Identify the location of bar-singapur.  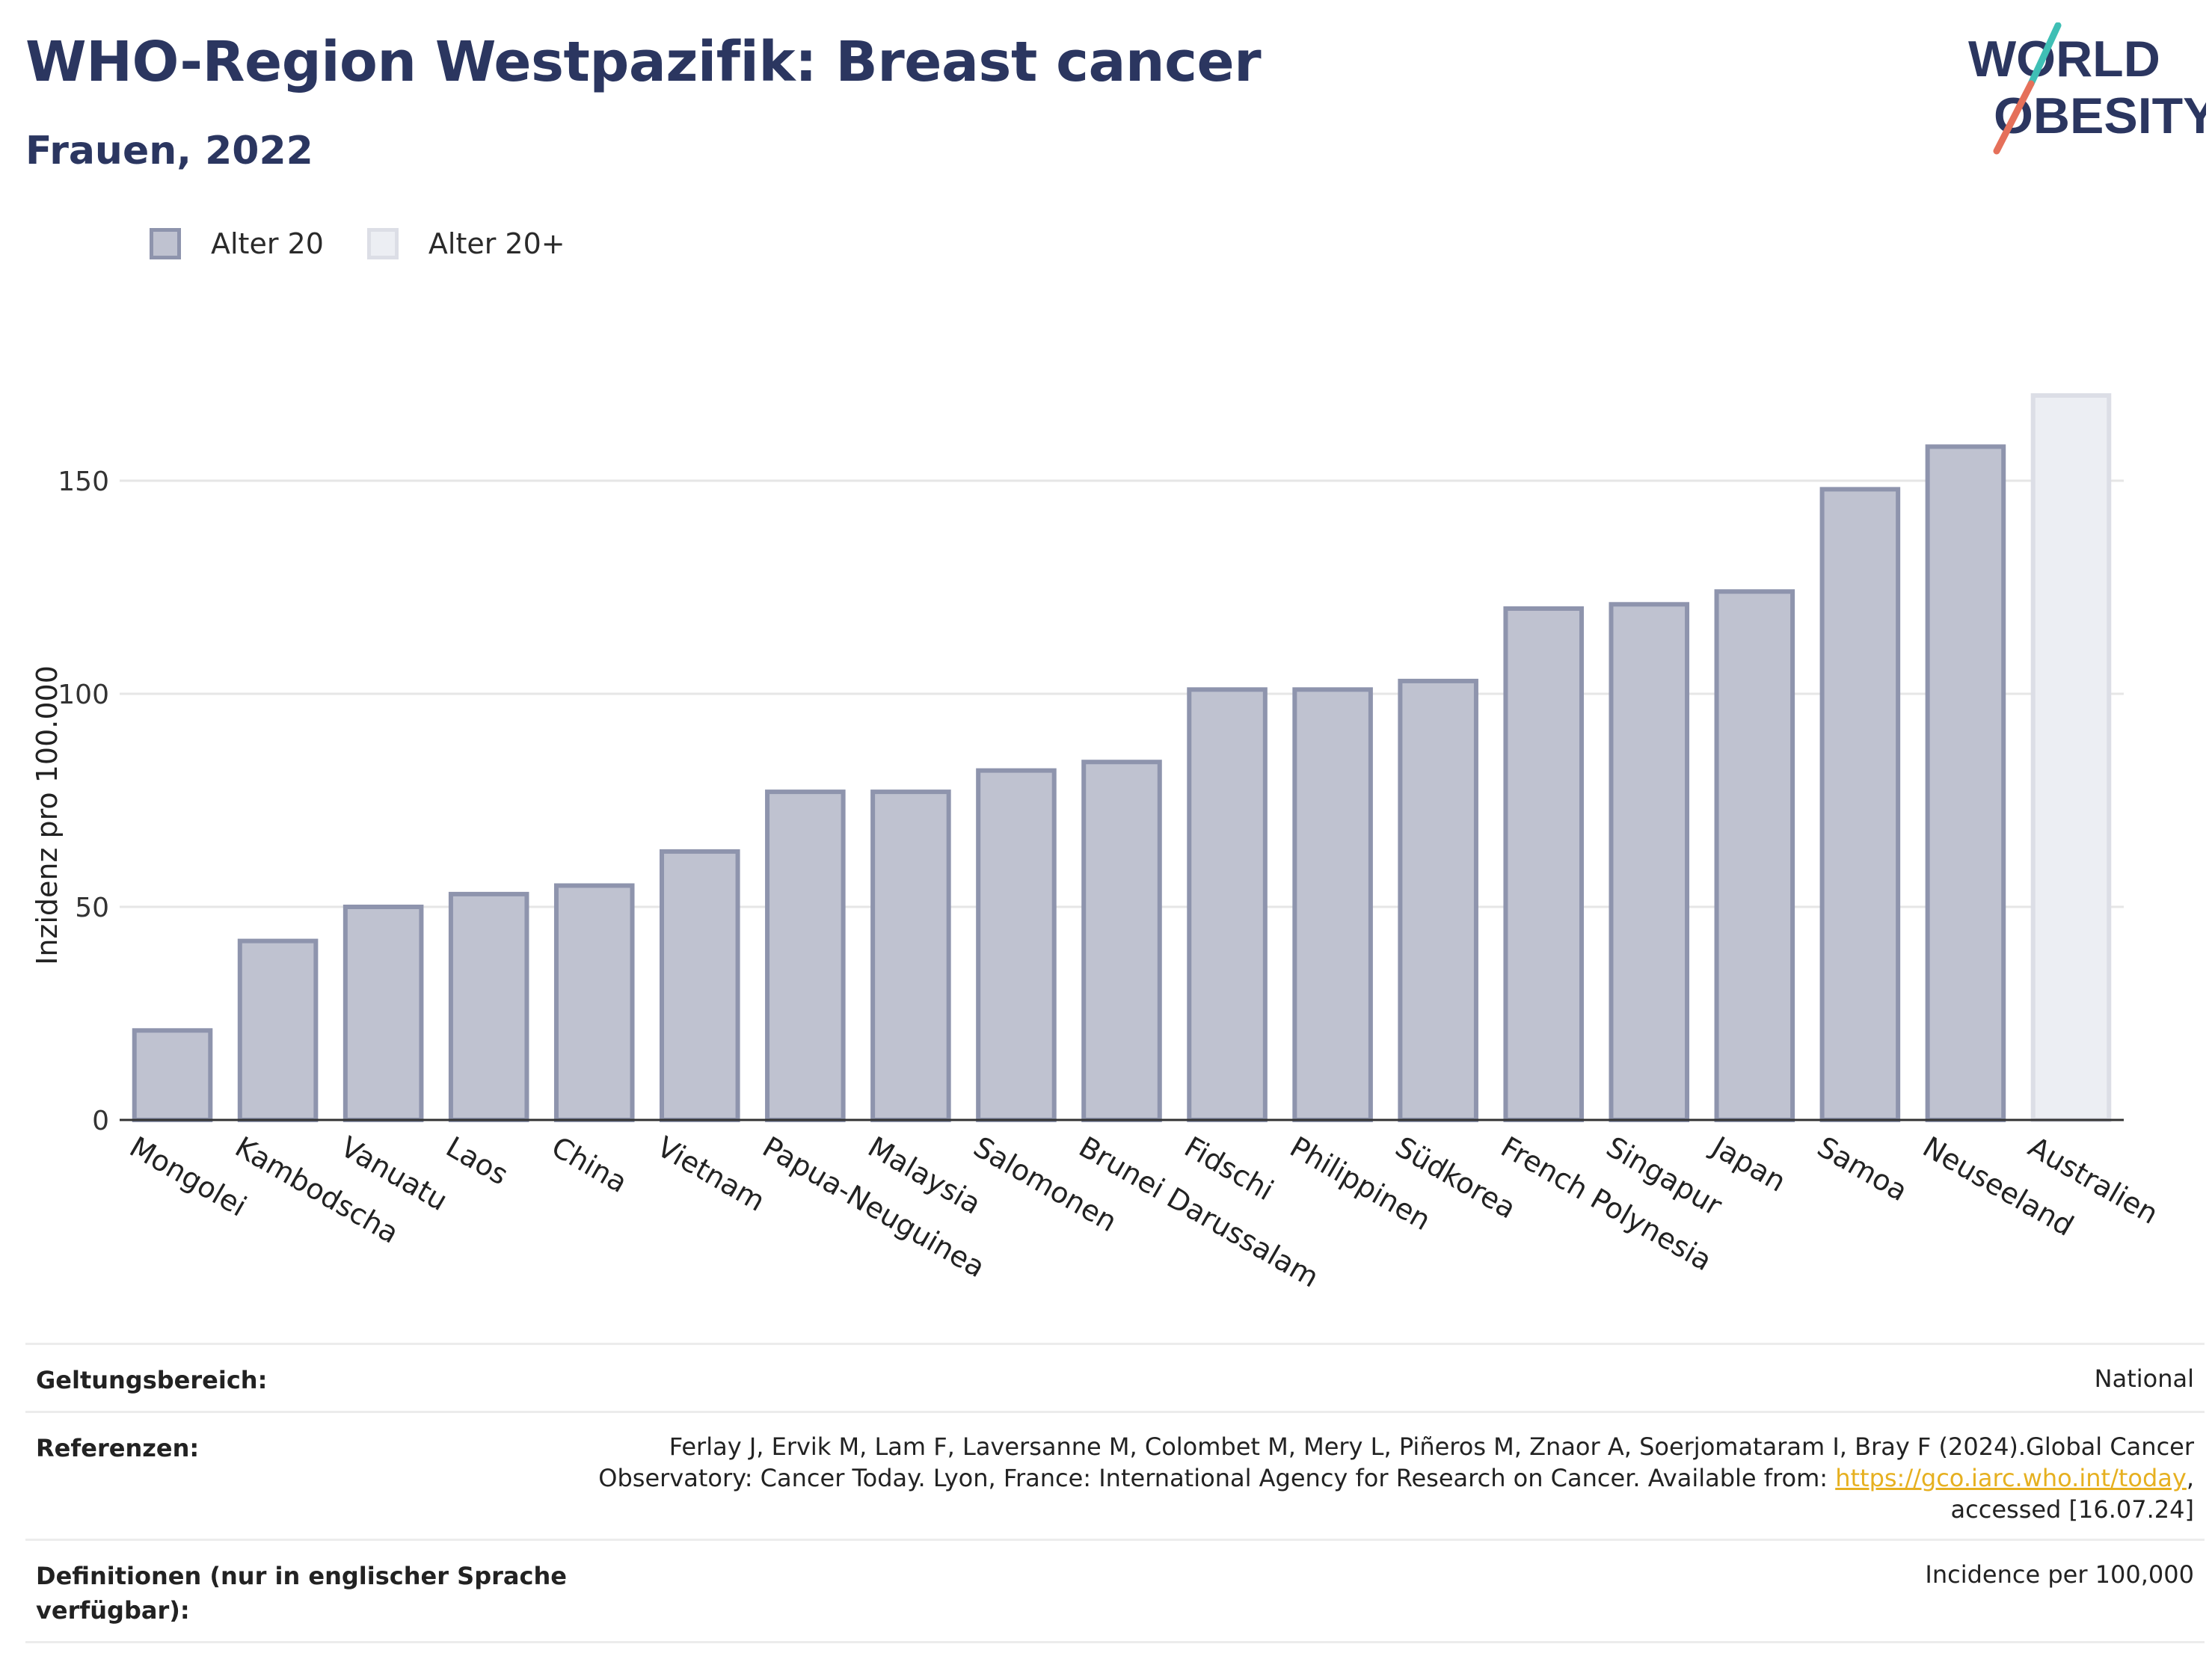
(1649, 862).